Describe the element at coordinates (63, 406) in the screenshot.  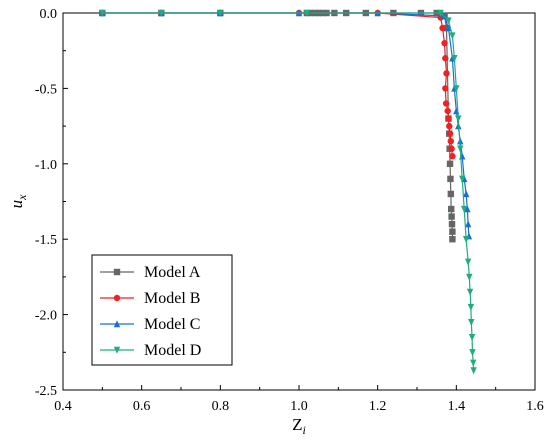
I see `x-tick-label: 0.4` at that location.